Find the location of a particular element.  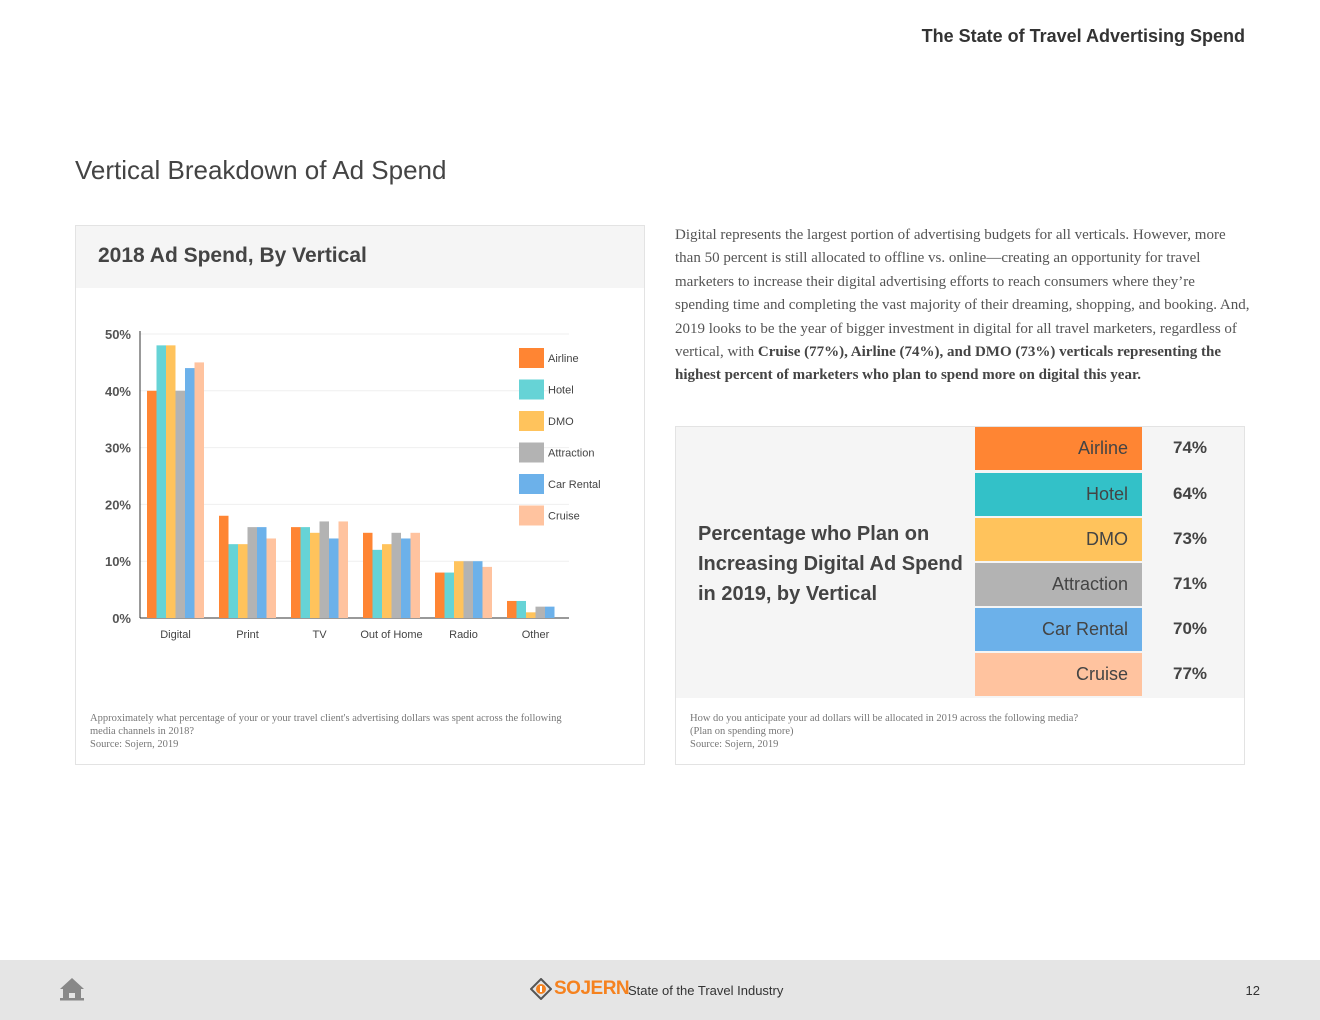

bar-cruise-radio is located at coordinates (487, 592).